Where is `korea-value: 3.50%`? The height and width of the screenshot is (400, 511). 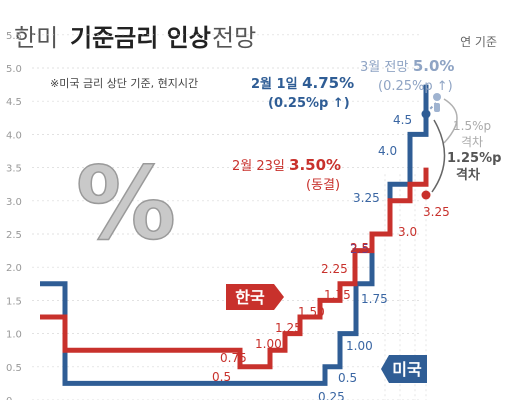
korea-value: 3.50% is located at coordinates (315, 165).